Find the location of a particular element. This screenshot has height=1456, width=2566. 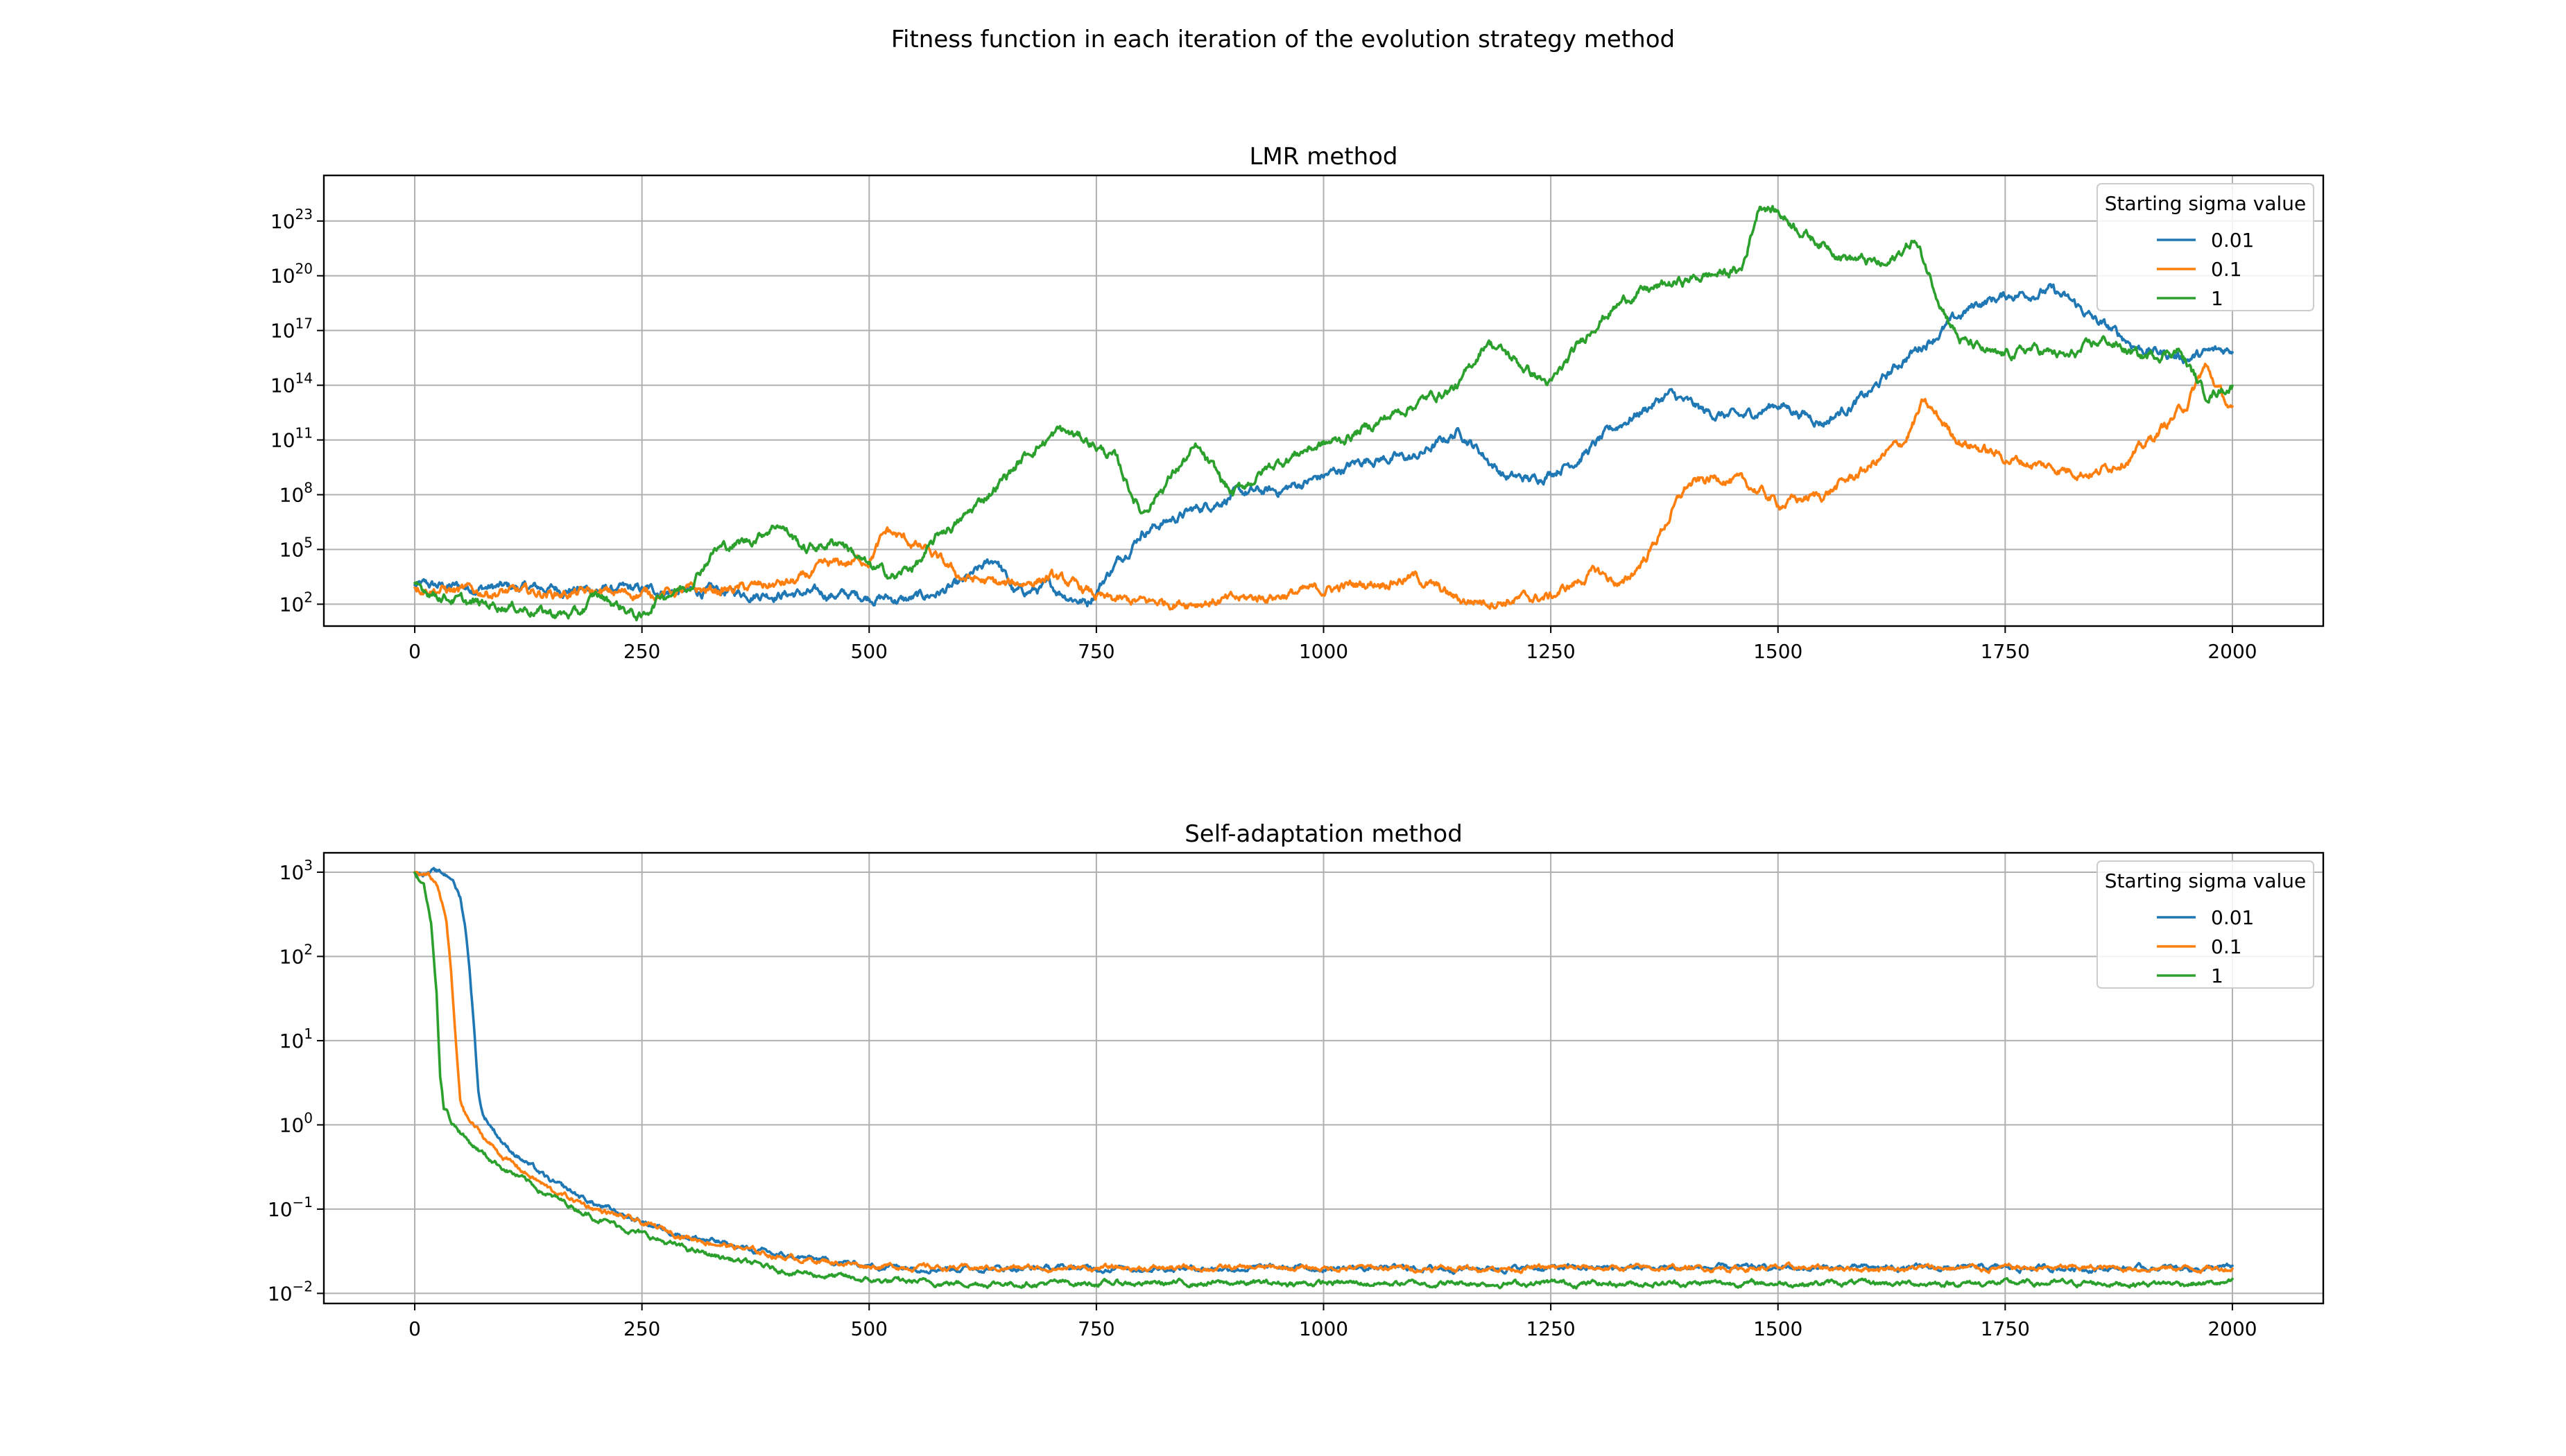

y-tick-label: 10¹ is located at coordinates (296, 1038).